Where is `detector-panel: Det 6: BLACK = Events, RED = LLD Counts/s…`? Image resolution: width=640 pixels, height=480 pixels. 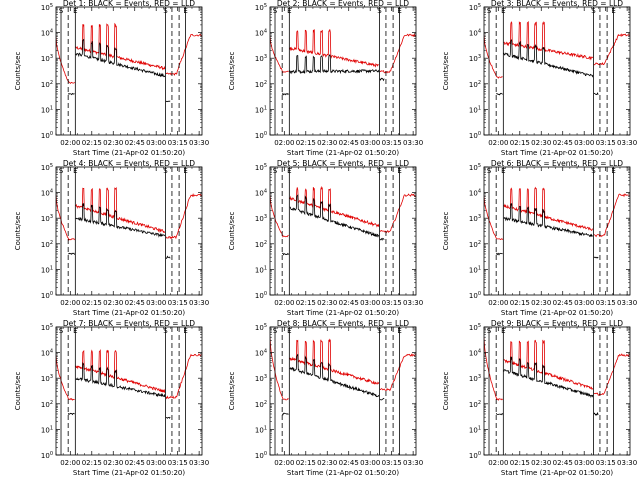 detector-panel: Det 6: BLACK = Events, RED = LLD Counts/s… is located at coordinates (539, 238).